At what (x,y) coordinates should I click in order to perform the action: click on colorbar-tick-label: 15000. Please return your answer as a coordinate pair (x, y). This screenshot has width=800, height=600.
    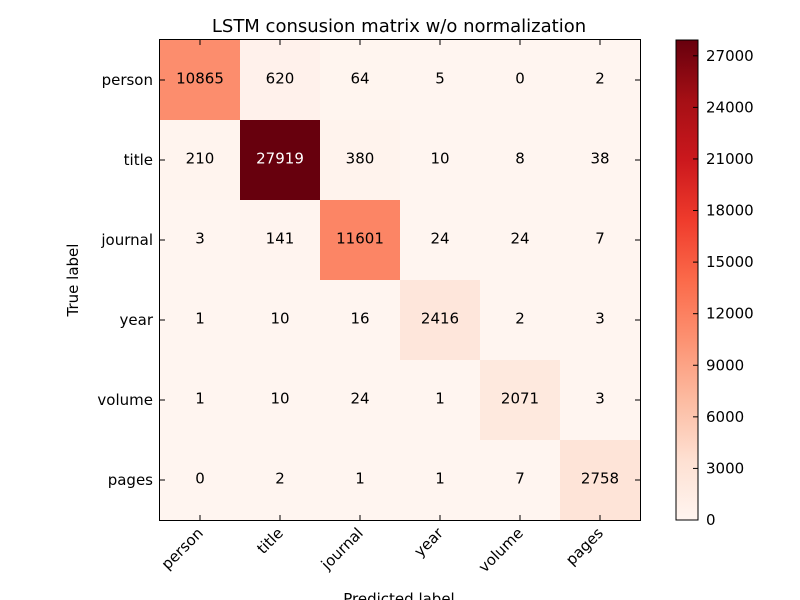
    Looking at the image, I should click on (730, 262).